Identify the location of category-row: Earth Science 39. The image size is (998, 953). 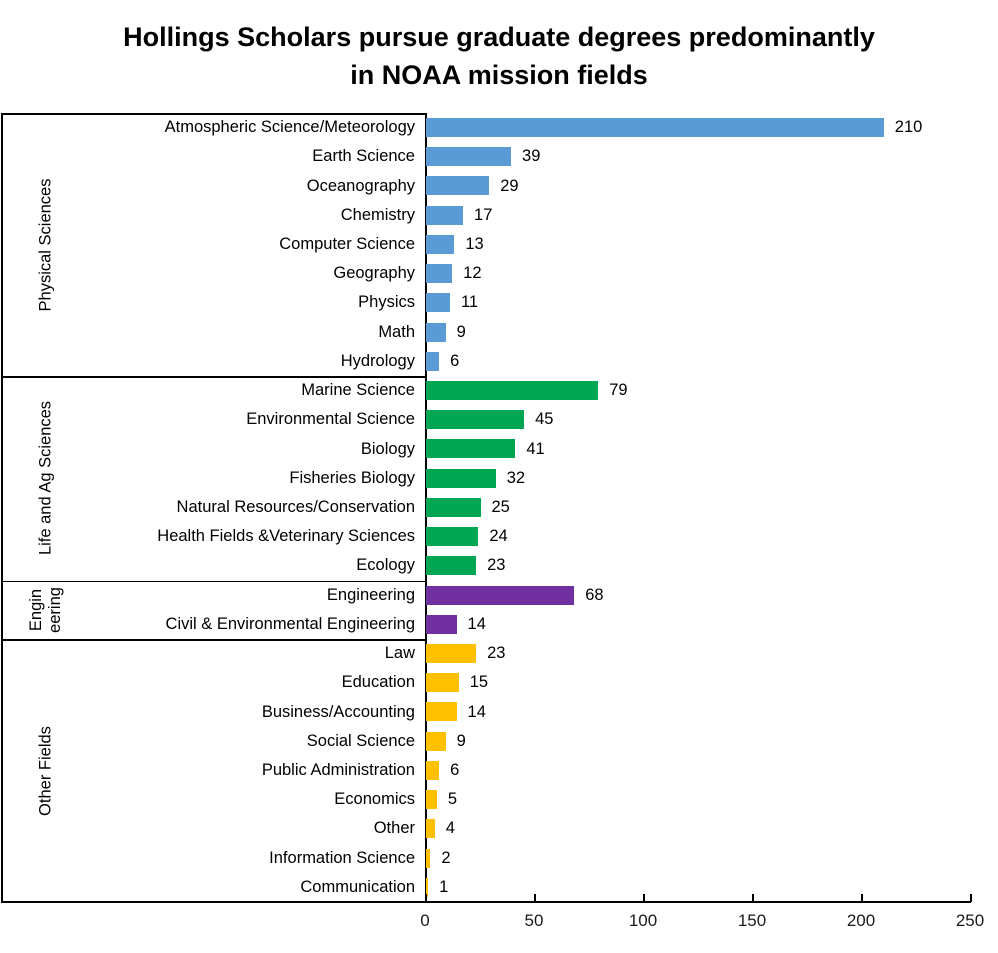
(499, 156).